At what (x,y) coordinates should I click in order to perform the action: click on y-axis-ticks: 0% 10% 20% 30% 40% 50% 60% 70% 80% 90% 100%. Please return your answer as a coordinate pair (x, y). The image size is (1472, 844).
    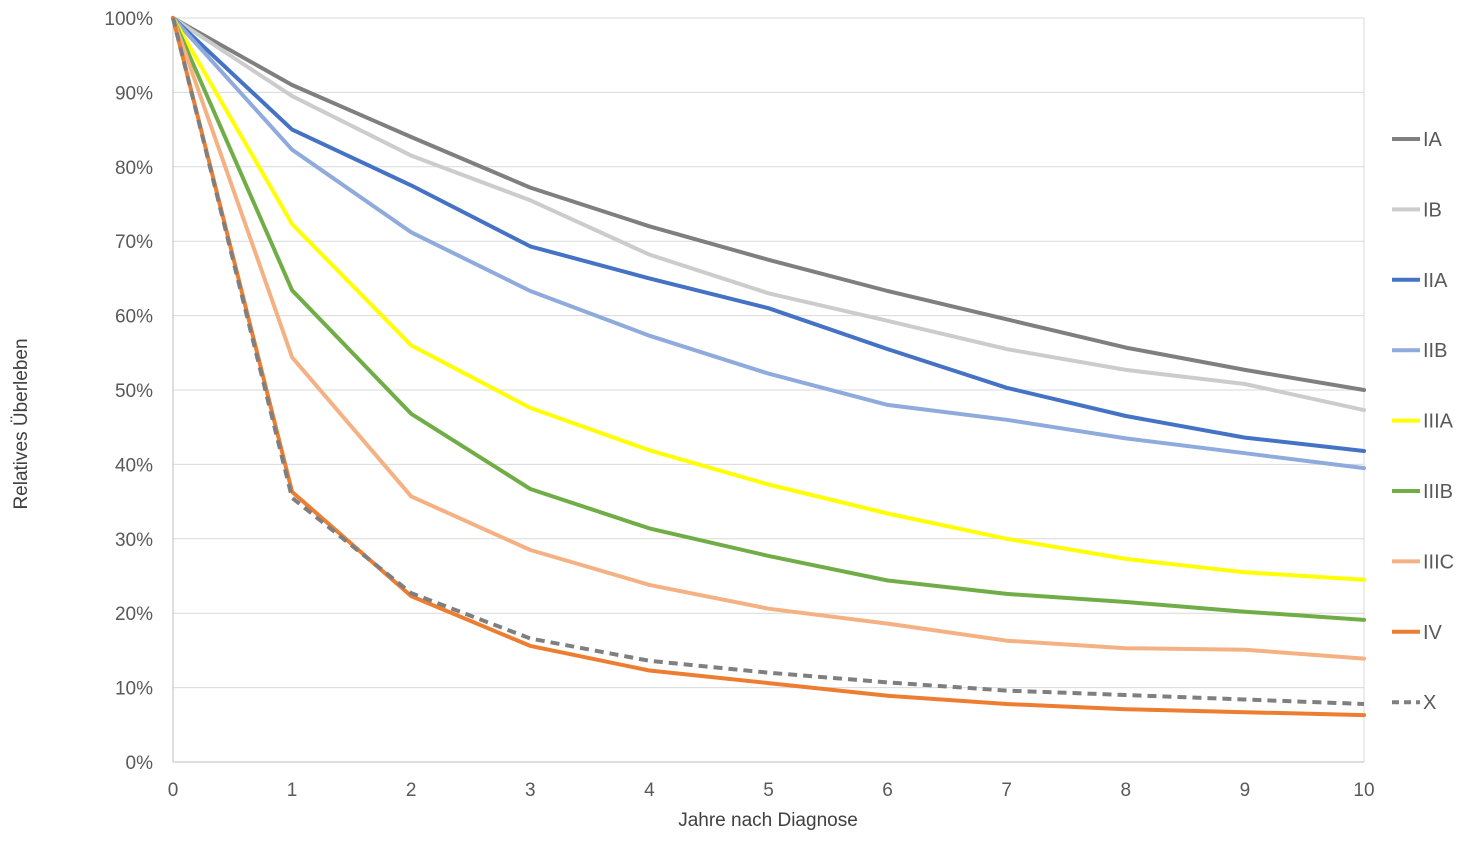
    Looking at the image, I should click on (128, 391).